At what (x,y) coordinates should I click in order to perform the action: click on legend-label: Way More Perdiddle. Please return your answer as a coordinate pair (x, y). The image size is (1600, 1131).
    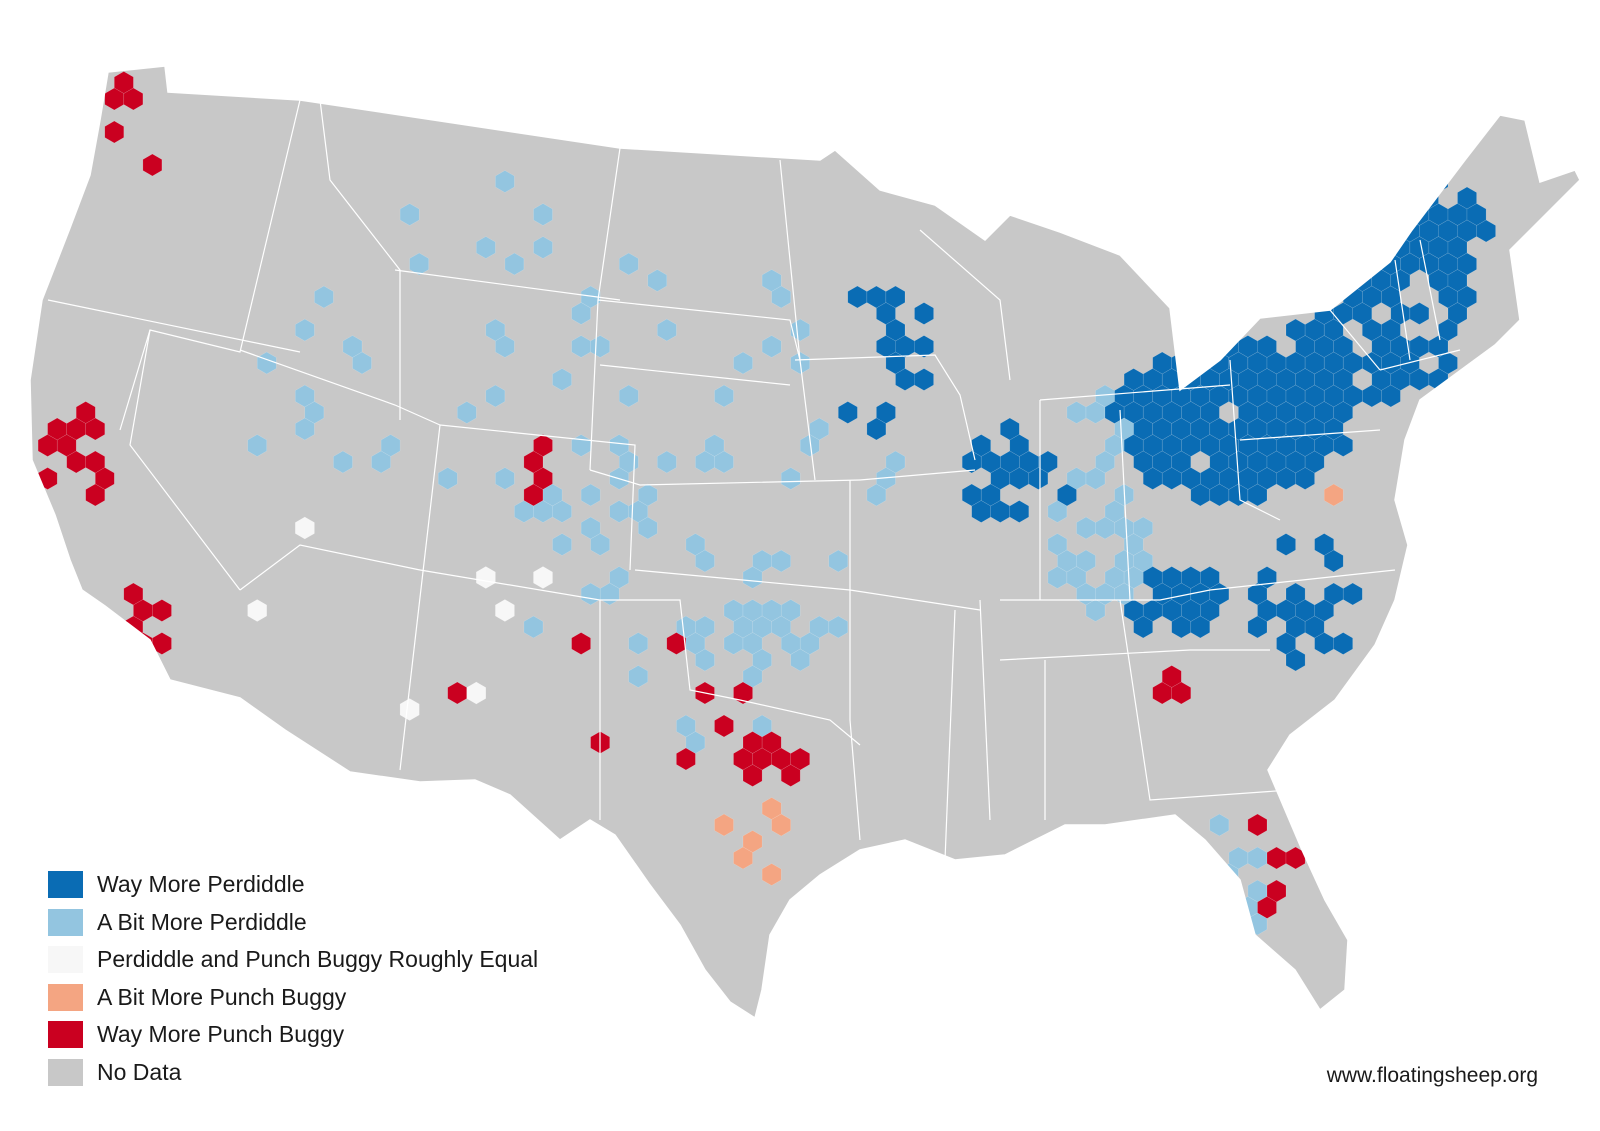
    Looking at the image, I should click on (201, 884).